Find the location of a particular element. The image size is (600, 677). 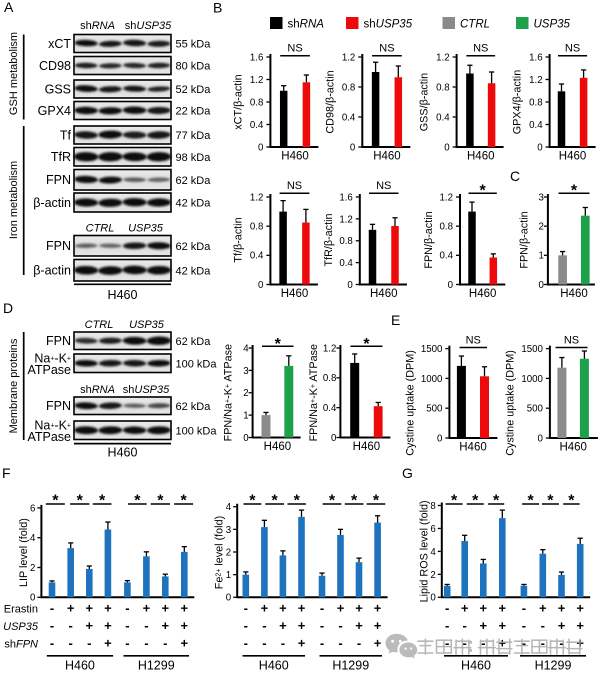

svg-text: 3 is located at coordinates (245, 371).